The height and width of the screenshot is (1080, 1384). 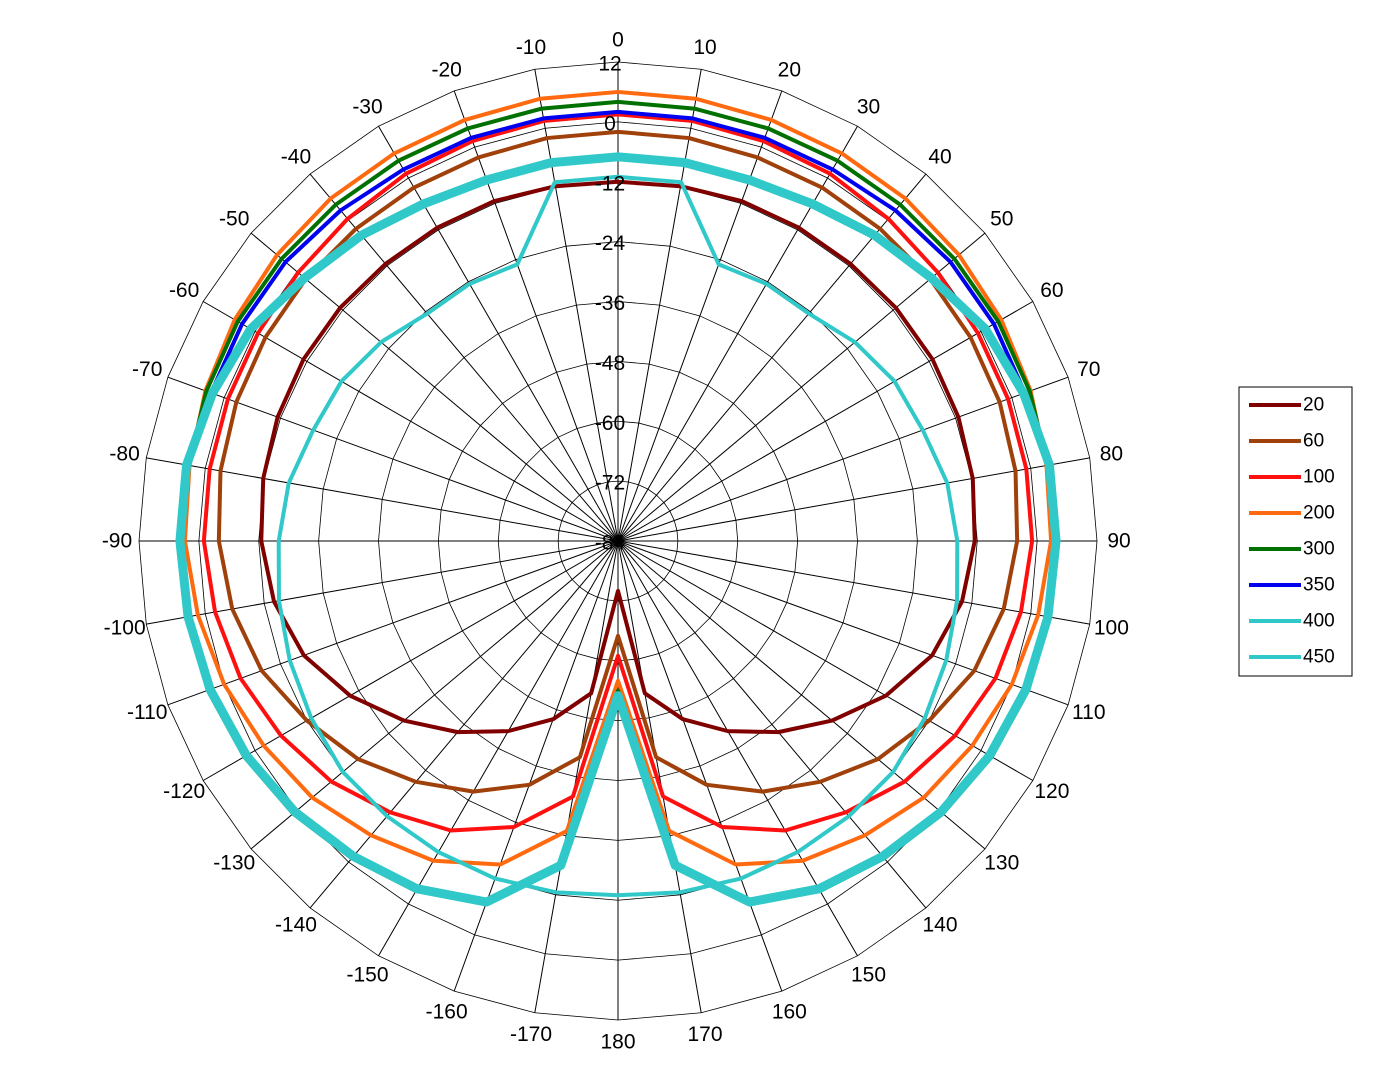 What do you see at coordinates (1319, 477) in the screenshot?
I see `legend-label: 100` at bounding box center [1319, 477].